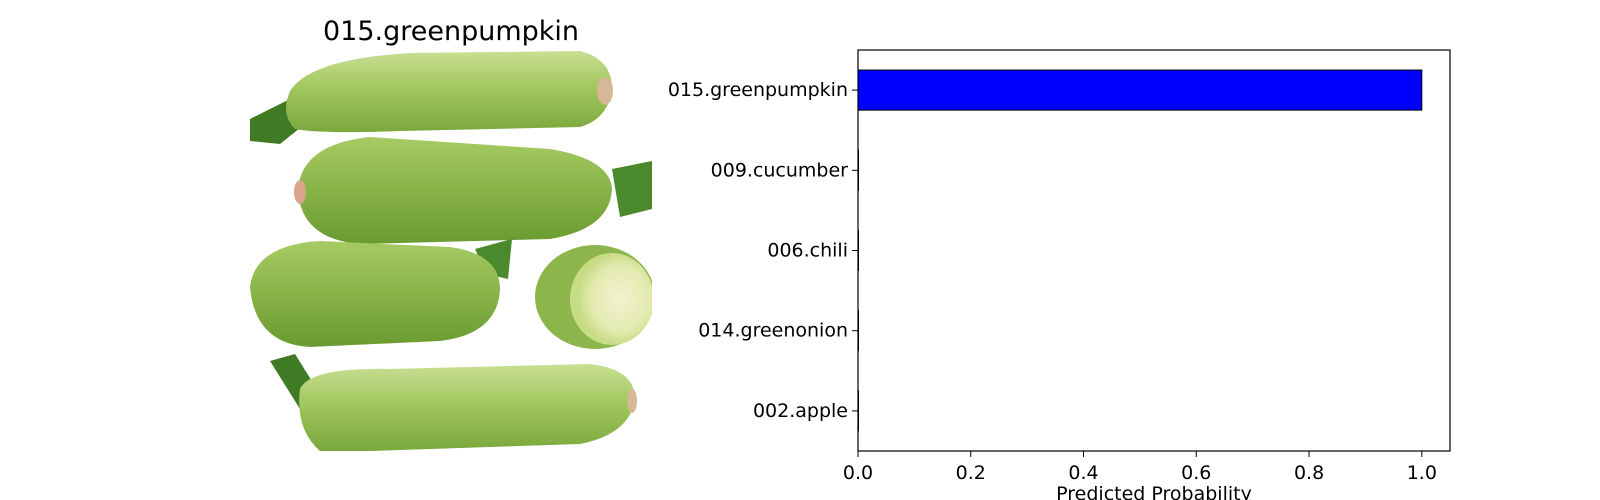 This screenshot has width=1600, height=500. Describe the element at coordinates (971, 473) in the screenshot. I see `x-tick-label: 0.2` at that location.